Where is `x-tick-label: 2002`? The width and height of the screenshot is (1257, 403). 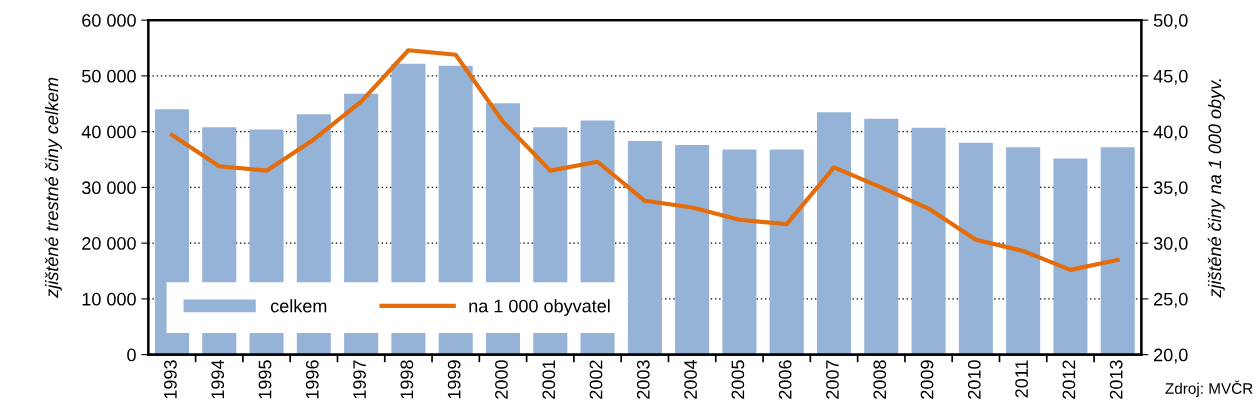
x-tick-label: 2002 is located at coordinates (596, 379).